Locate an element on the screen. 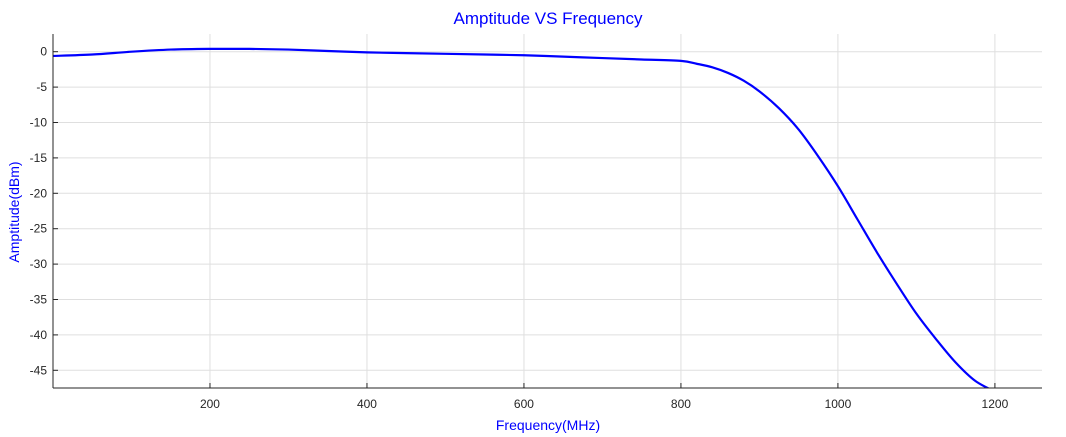  y-tick-label: -5 is located at coordinates (41, 87).